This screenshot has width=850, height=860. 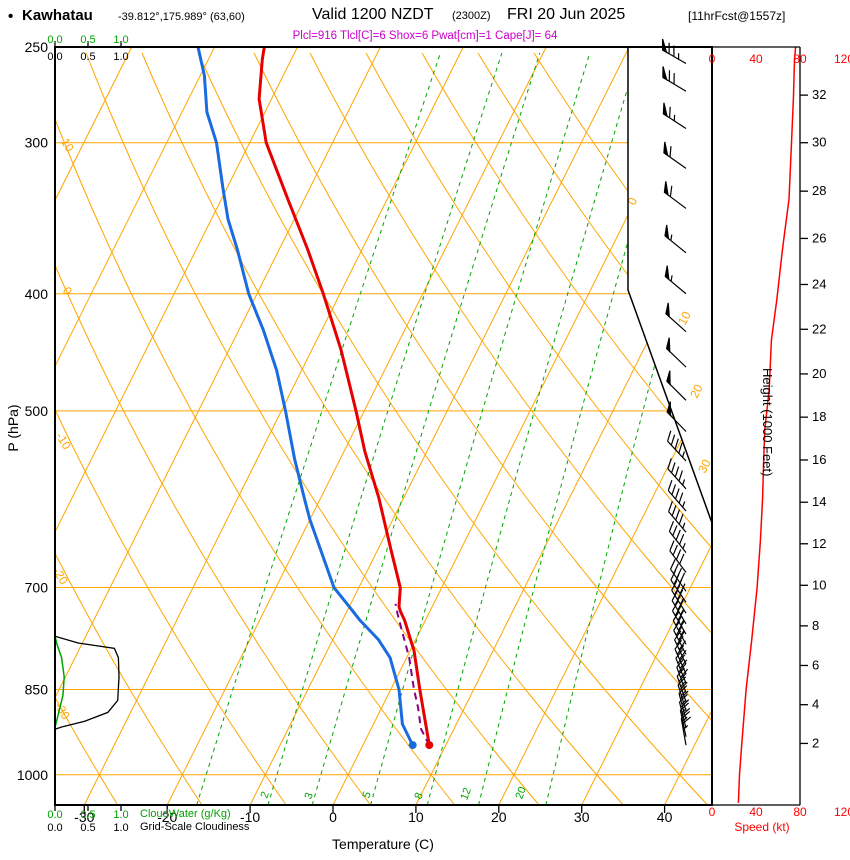 I want to click on svg-text: 18, so click(x=819, y=416).